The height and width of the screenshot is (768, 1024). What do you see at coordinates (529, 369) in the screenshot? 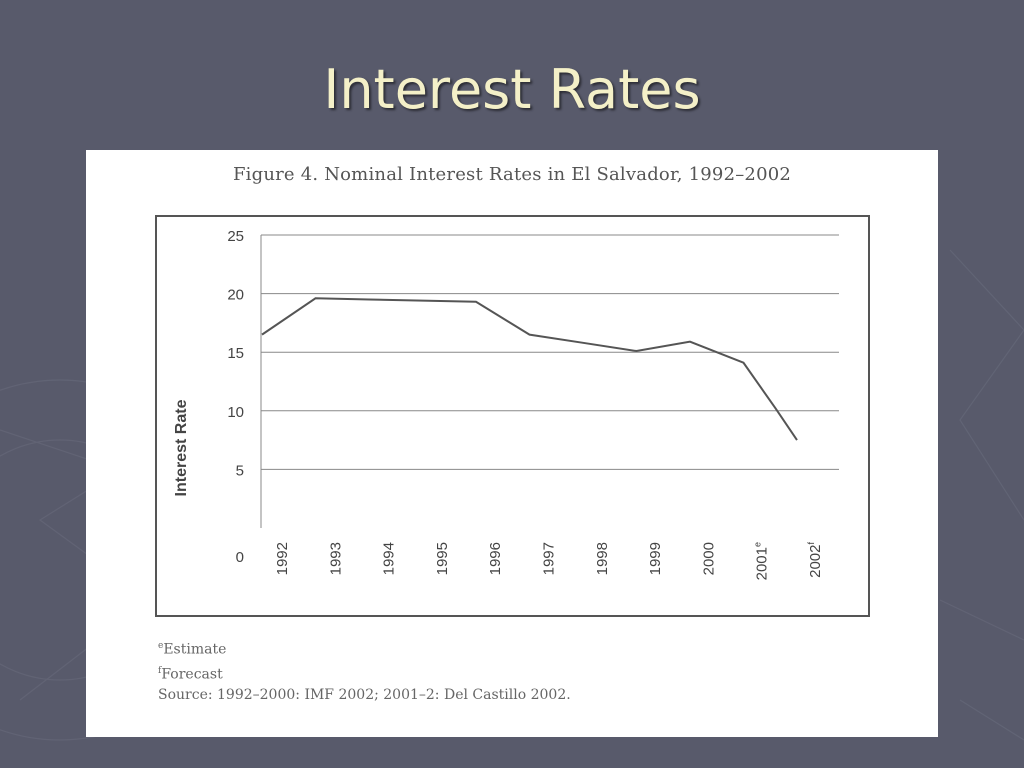
I see `series-line` at bounding box center [529, 369].